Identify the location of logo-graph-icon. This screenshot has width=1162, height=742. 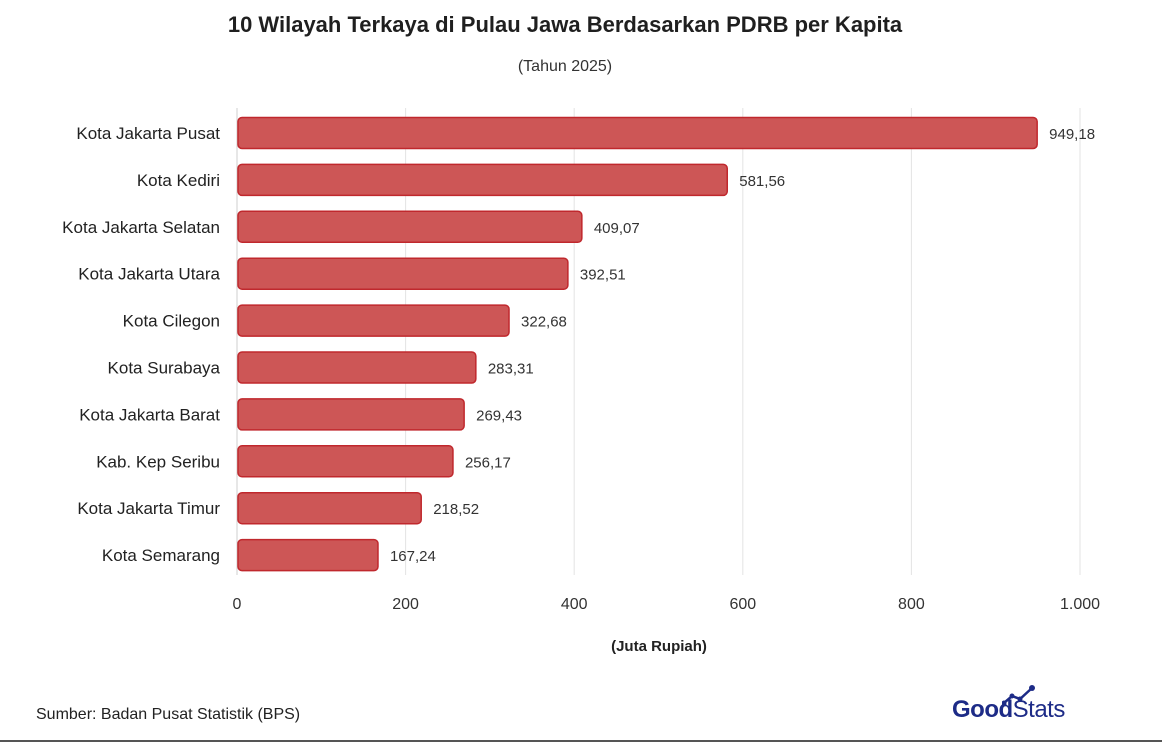
(1018, 695).